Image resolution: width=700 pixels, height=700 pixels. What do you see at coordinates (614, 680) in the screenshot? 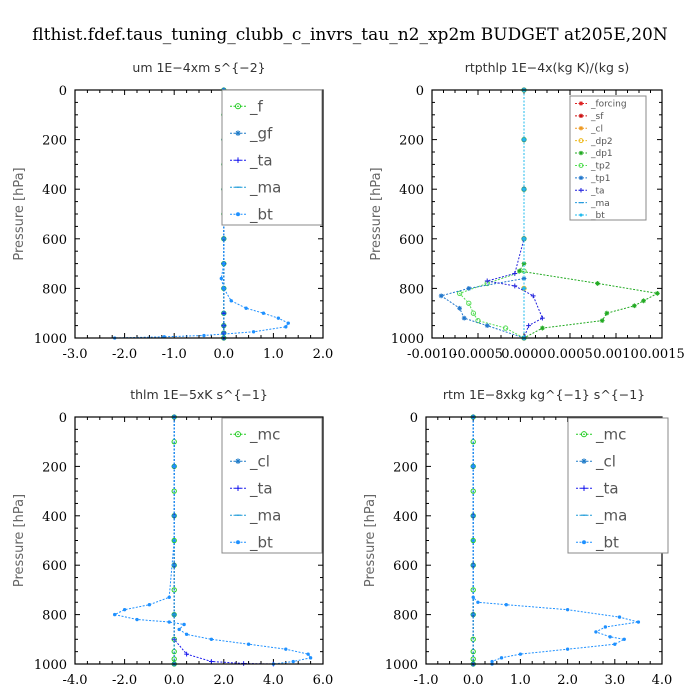
I see `x-tick-label: 3.0` at bounding box center [614, 680].